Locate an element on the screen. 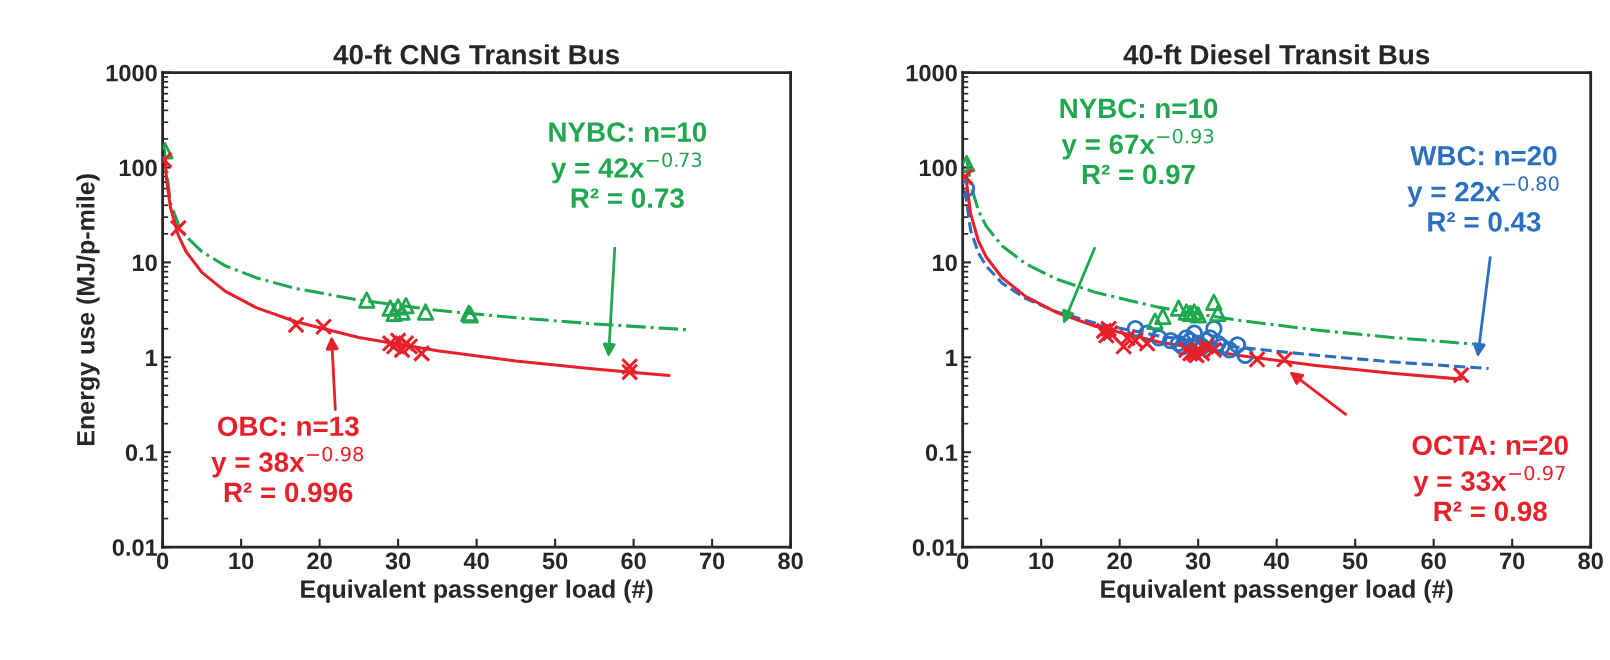 The image size is (1610, 660). annotation: NYBC: n=10 y = 42x$^{−0.73}$ R² = 0.73 is located at coordinates (628, 165).